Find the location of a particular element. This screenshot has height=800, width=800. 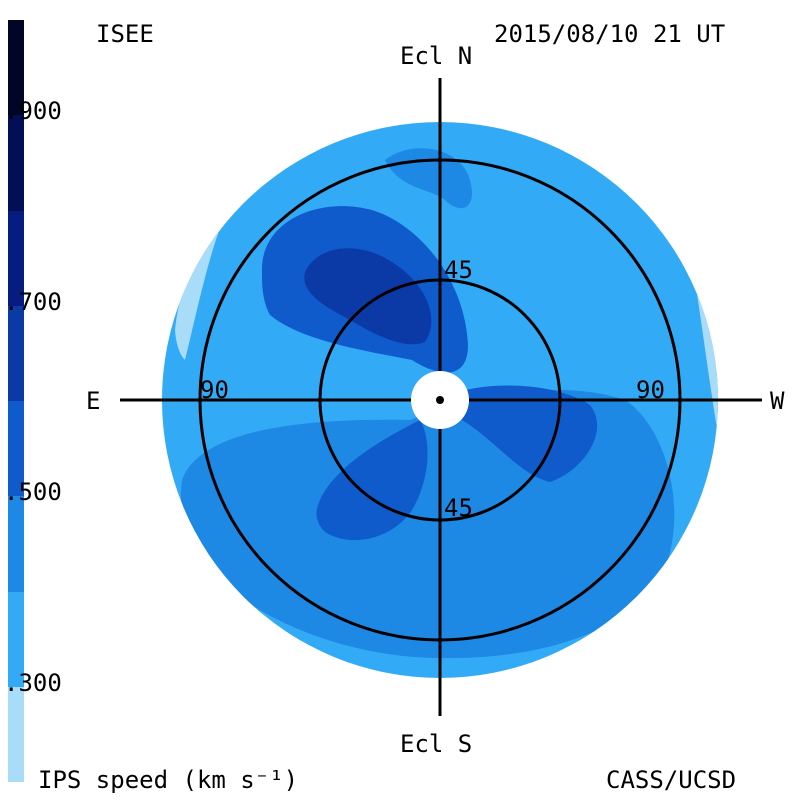

colorbar-tick-label: .900 is located at coordinates (33, 111).